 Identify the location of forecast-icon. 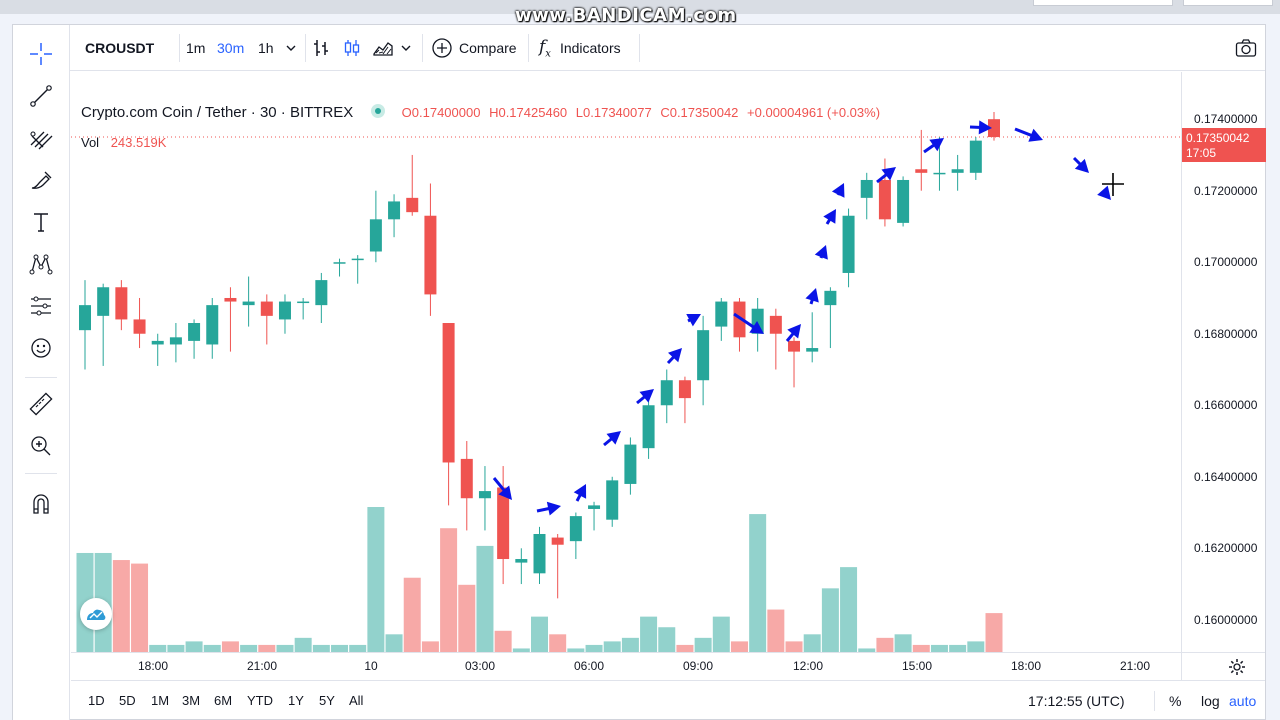
(41, 306).